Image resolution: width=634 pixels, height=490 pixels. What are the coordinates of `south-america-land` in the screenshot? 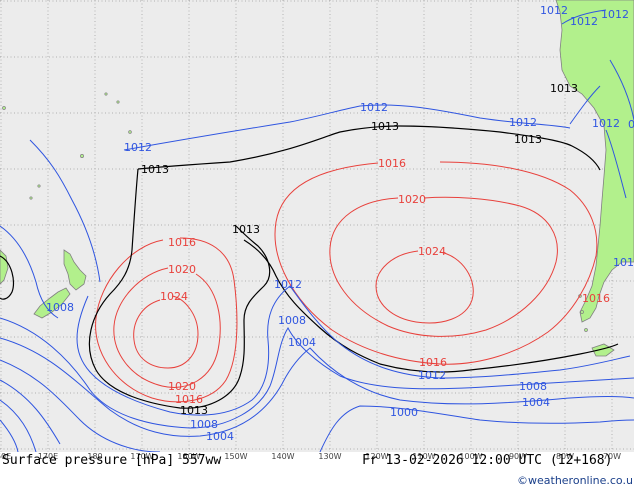 It's located at (594, 161).